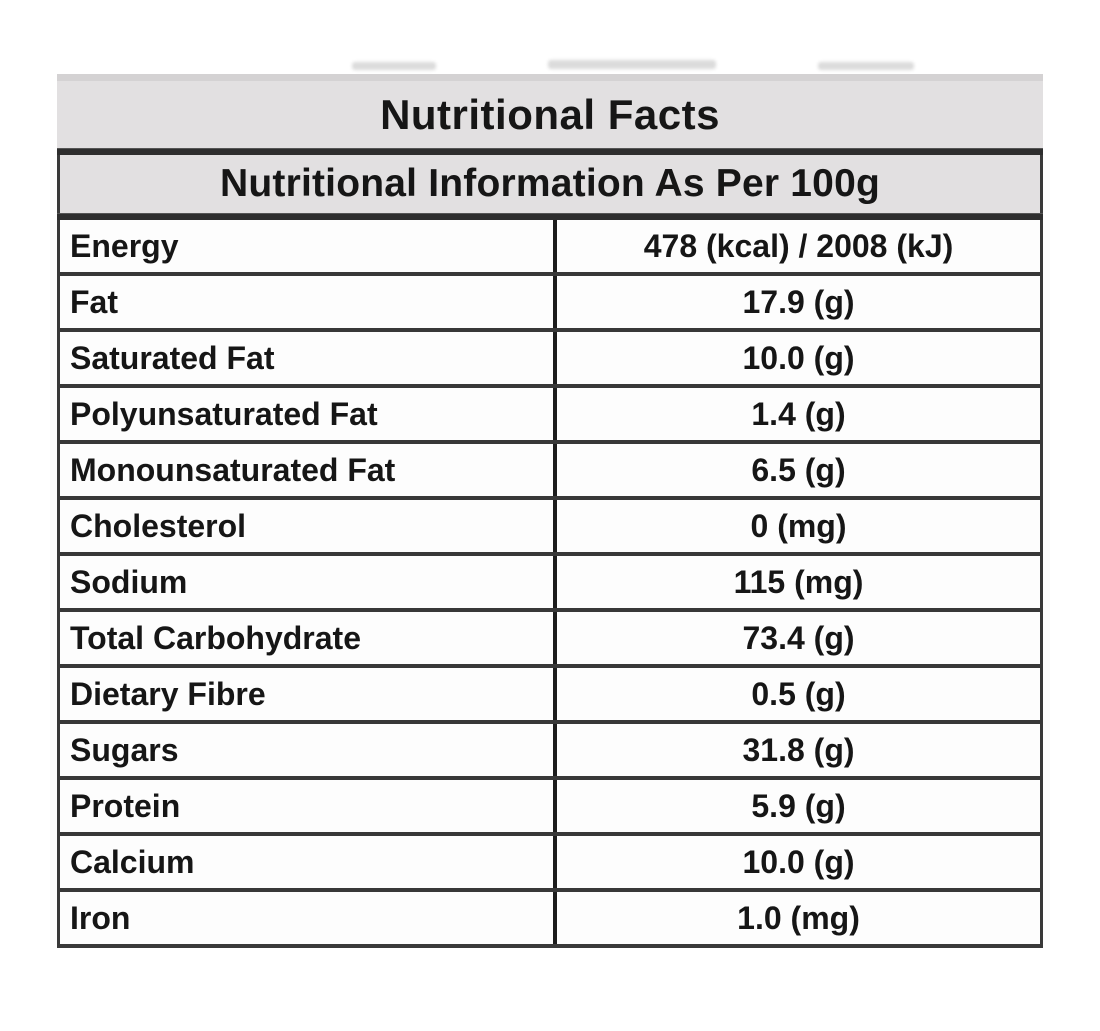  I want to click on table-row: Iron 1.0 (mg), so click(550, 918).